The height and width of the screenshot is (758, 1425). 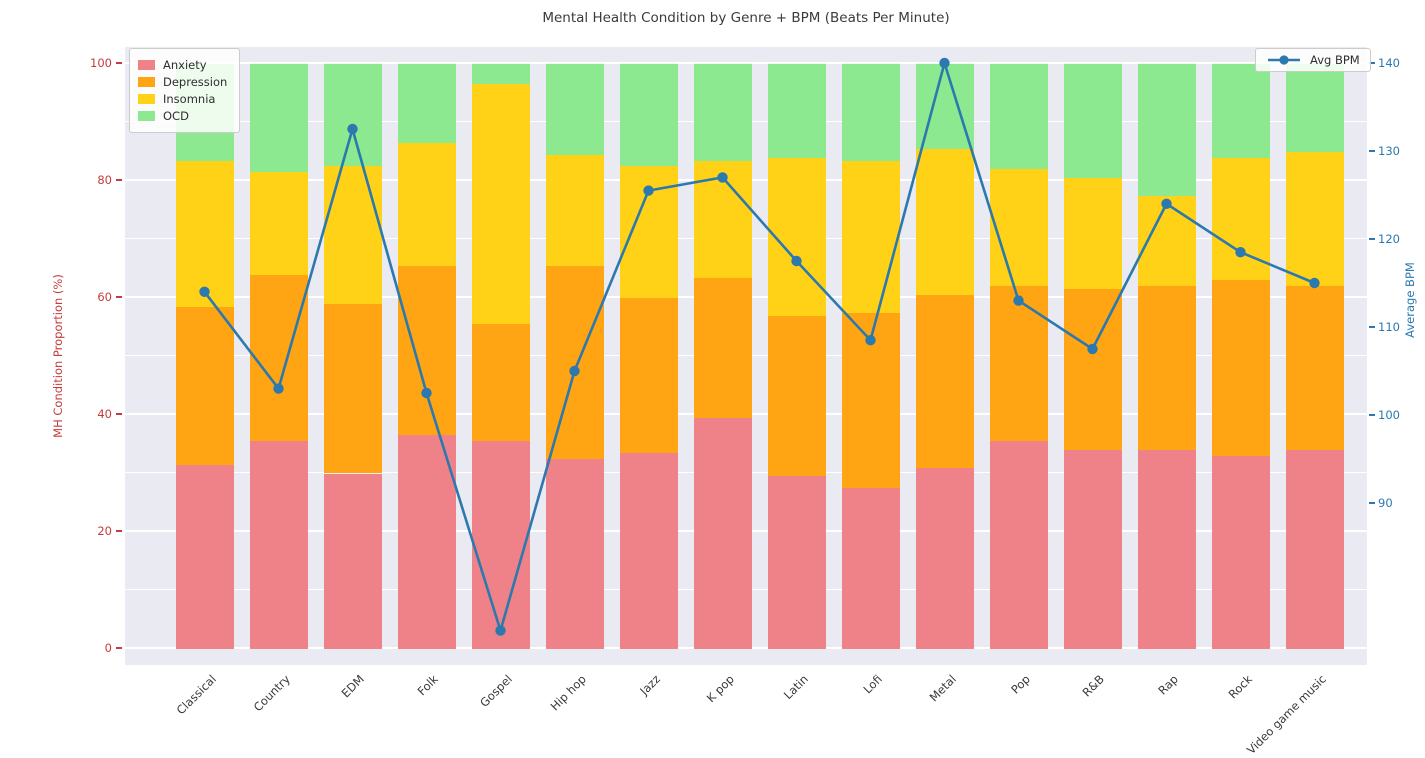 I want to click on bar-segment-ocd-r-b, so click(x=1092, y=121).